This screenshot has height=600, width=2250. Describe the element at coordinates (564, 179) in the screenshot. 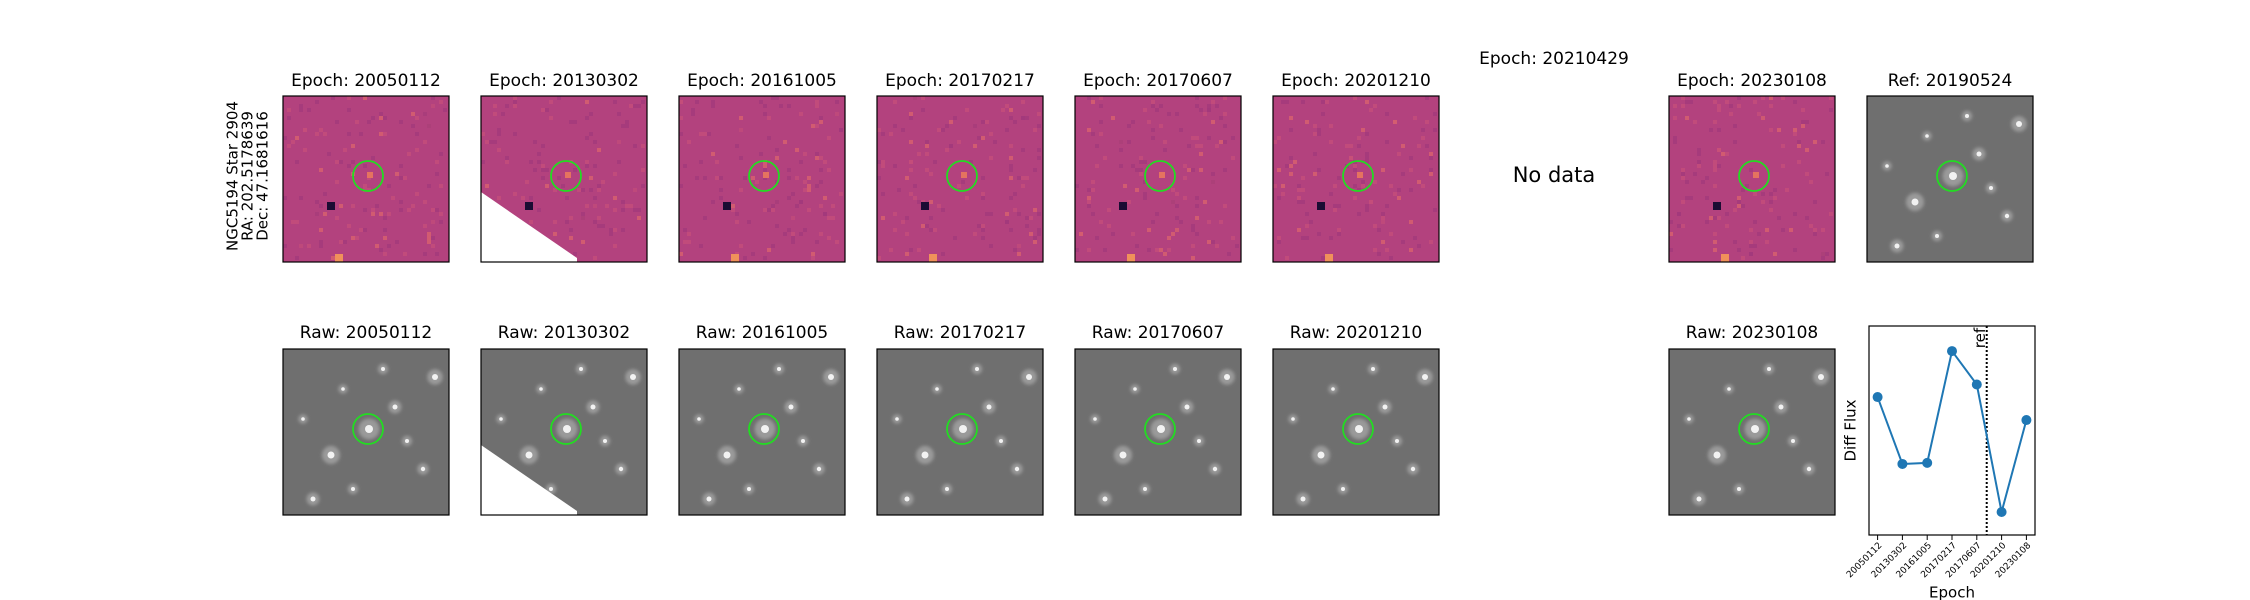

I see `panel-frame` at that location.